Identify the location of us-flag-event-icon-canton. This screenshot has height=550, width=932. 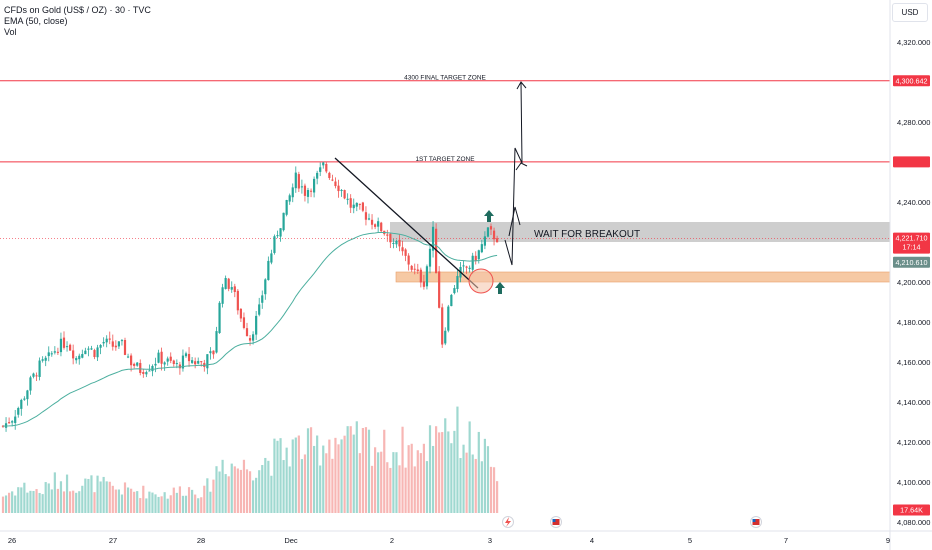
(554, 520).